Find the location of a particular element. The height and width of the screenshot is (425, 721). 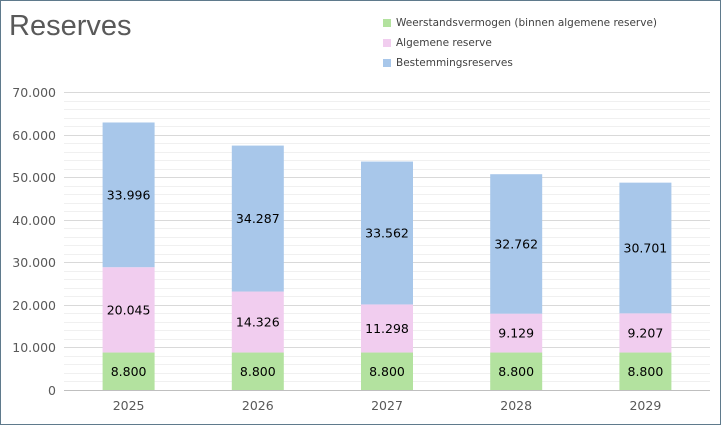

x-tick-label: 2025 is located at coordinates (129, 405).